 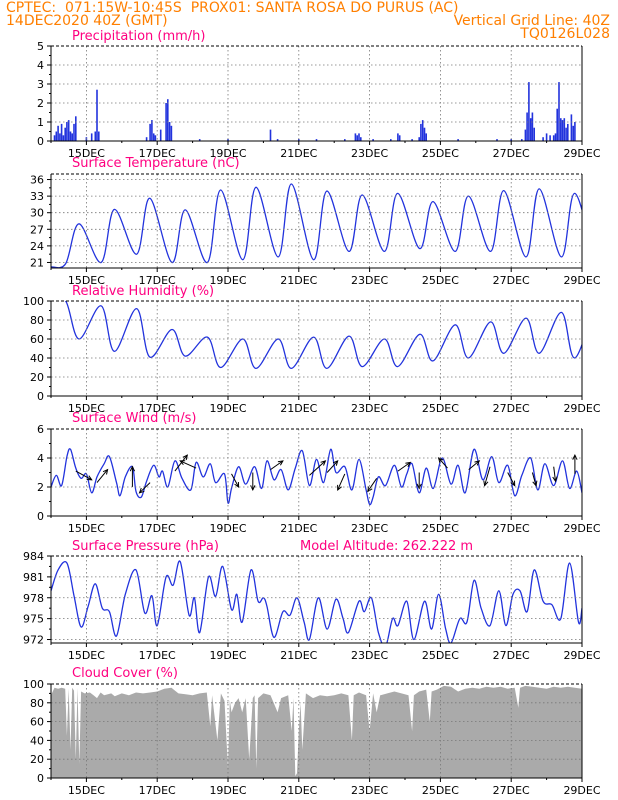 What do you see at coordinates (40, 122) in the screenshot?
I see `precip-ytick-label: 1` at bounding box center [40, 122].